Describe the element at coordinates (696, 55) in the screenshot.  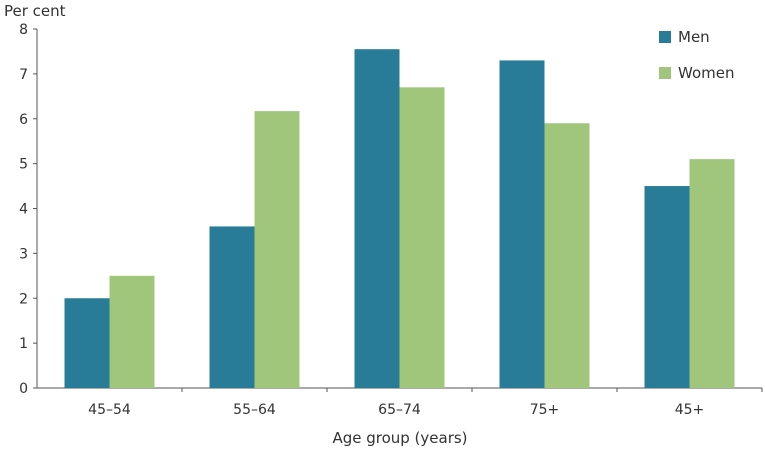
I see `legend: Men Women` at that location.